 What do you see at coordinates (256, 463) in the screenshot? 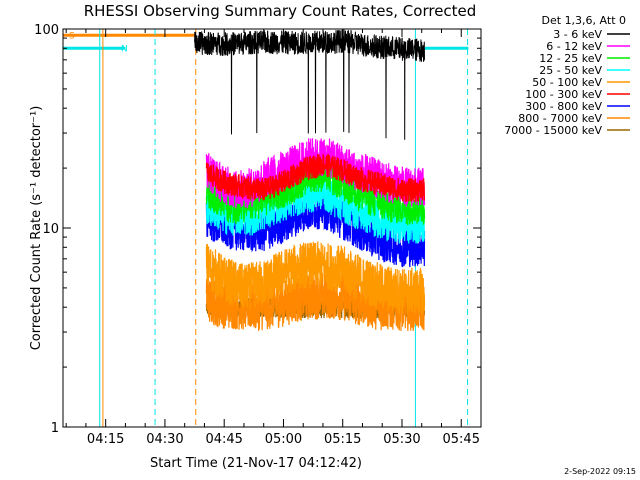
I see `x-axis-label: Start Time (21-Nov-17 04:12:42)` at bounding box center [256, 463].